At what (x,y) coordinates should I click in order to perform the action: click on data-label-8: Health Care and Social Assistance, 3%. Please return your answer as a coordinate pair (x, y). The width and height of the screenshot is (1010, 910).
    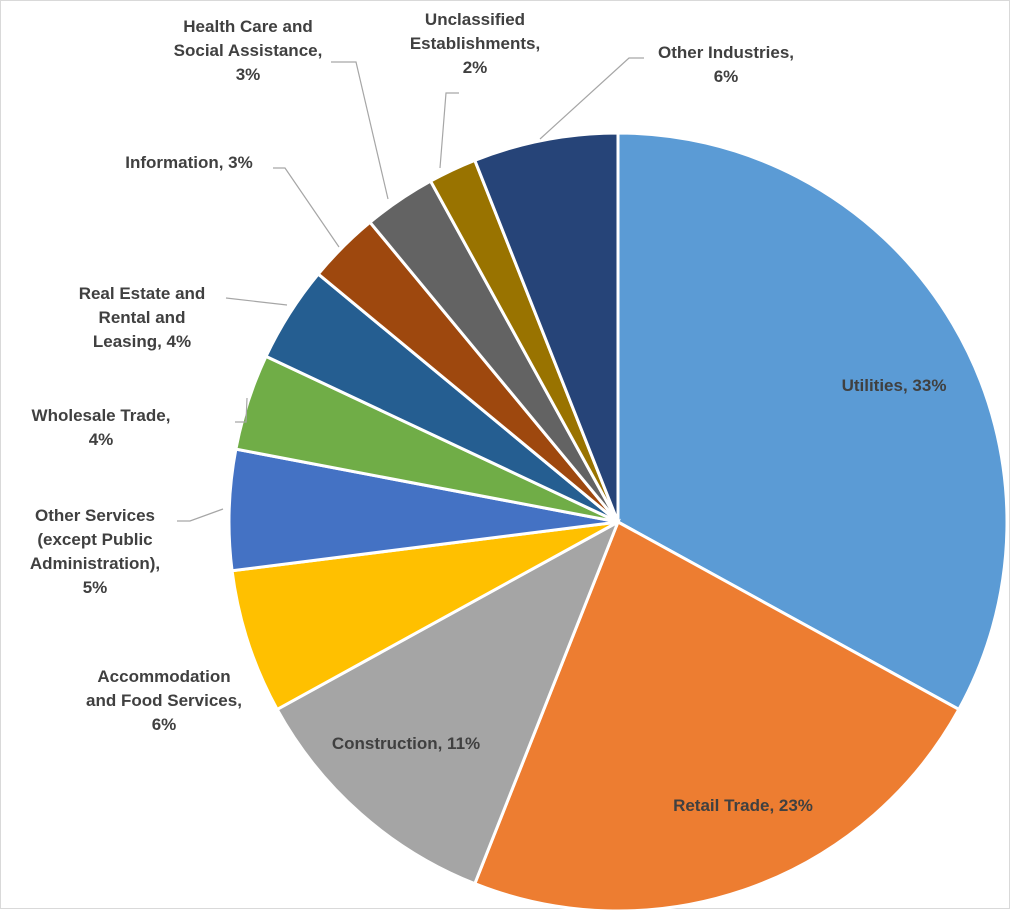
    Looking at the image, I should click on (248, 50).